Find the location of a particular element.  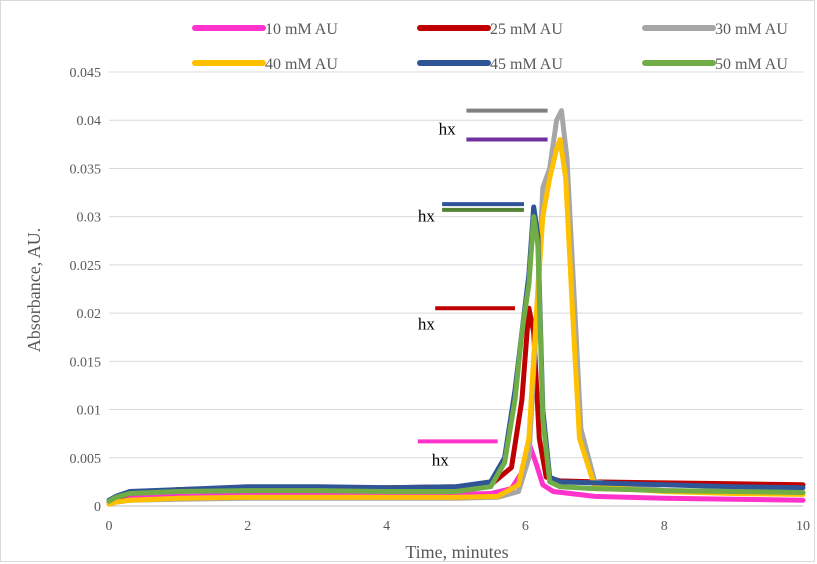

x-tick-labels: 0 2 4 6 8 10 is located at coordinates (458, 526).